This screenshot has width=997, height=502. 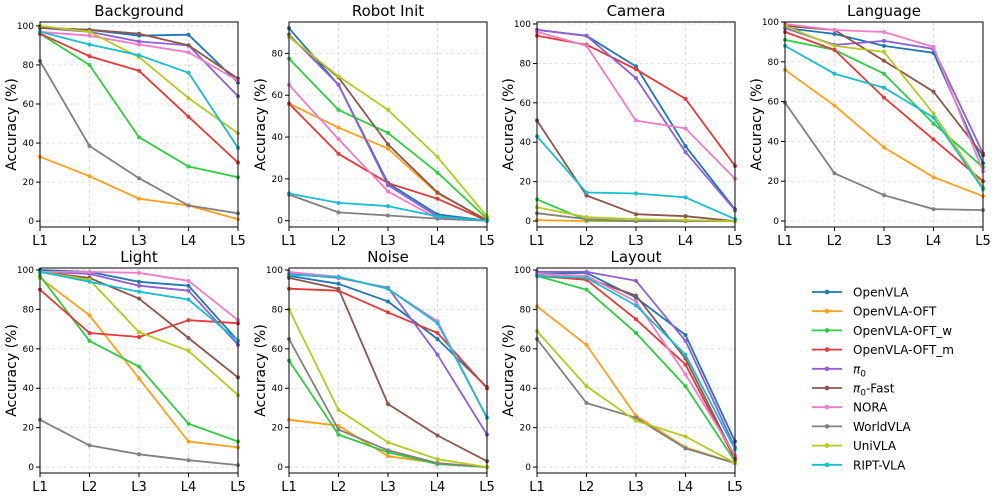 What do you see at coordinates (902, 331) in the screenshot?
I see `legend-label: OpenVLA-OFT_w` at bounding box center [902, 331].